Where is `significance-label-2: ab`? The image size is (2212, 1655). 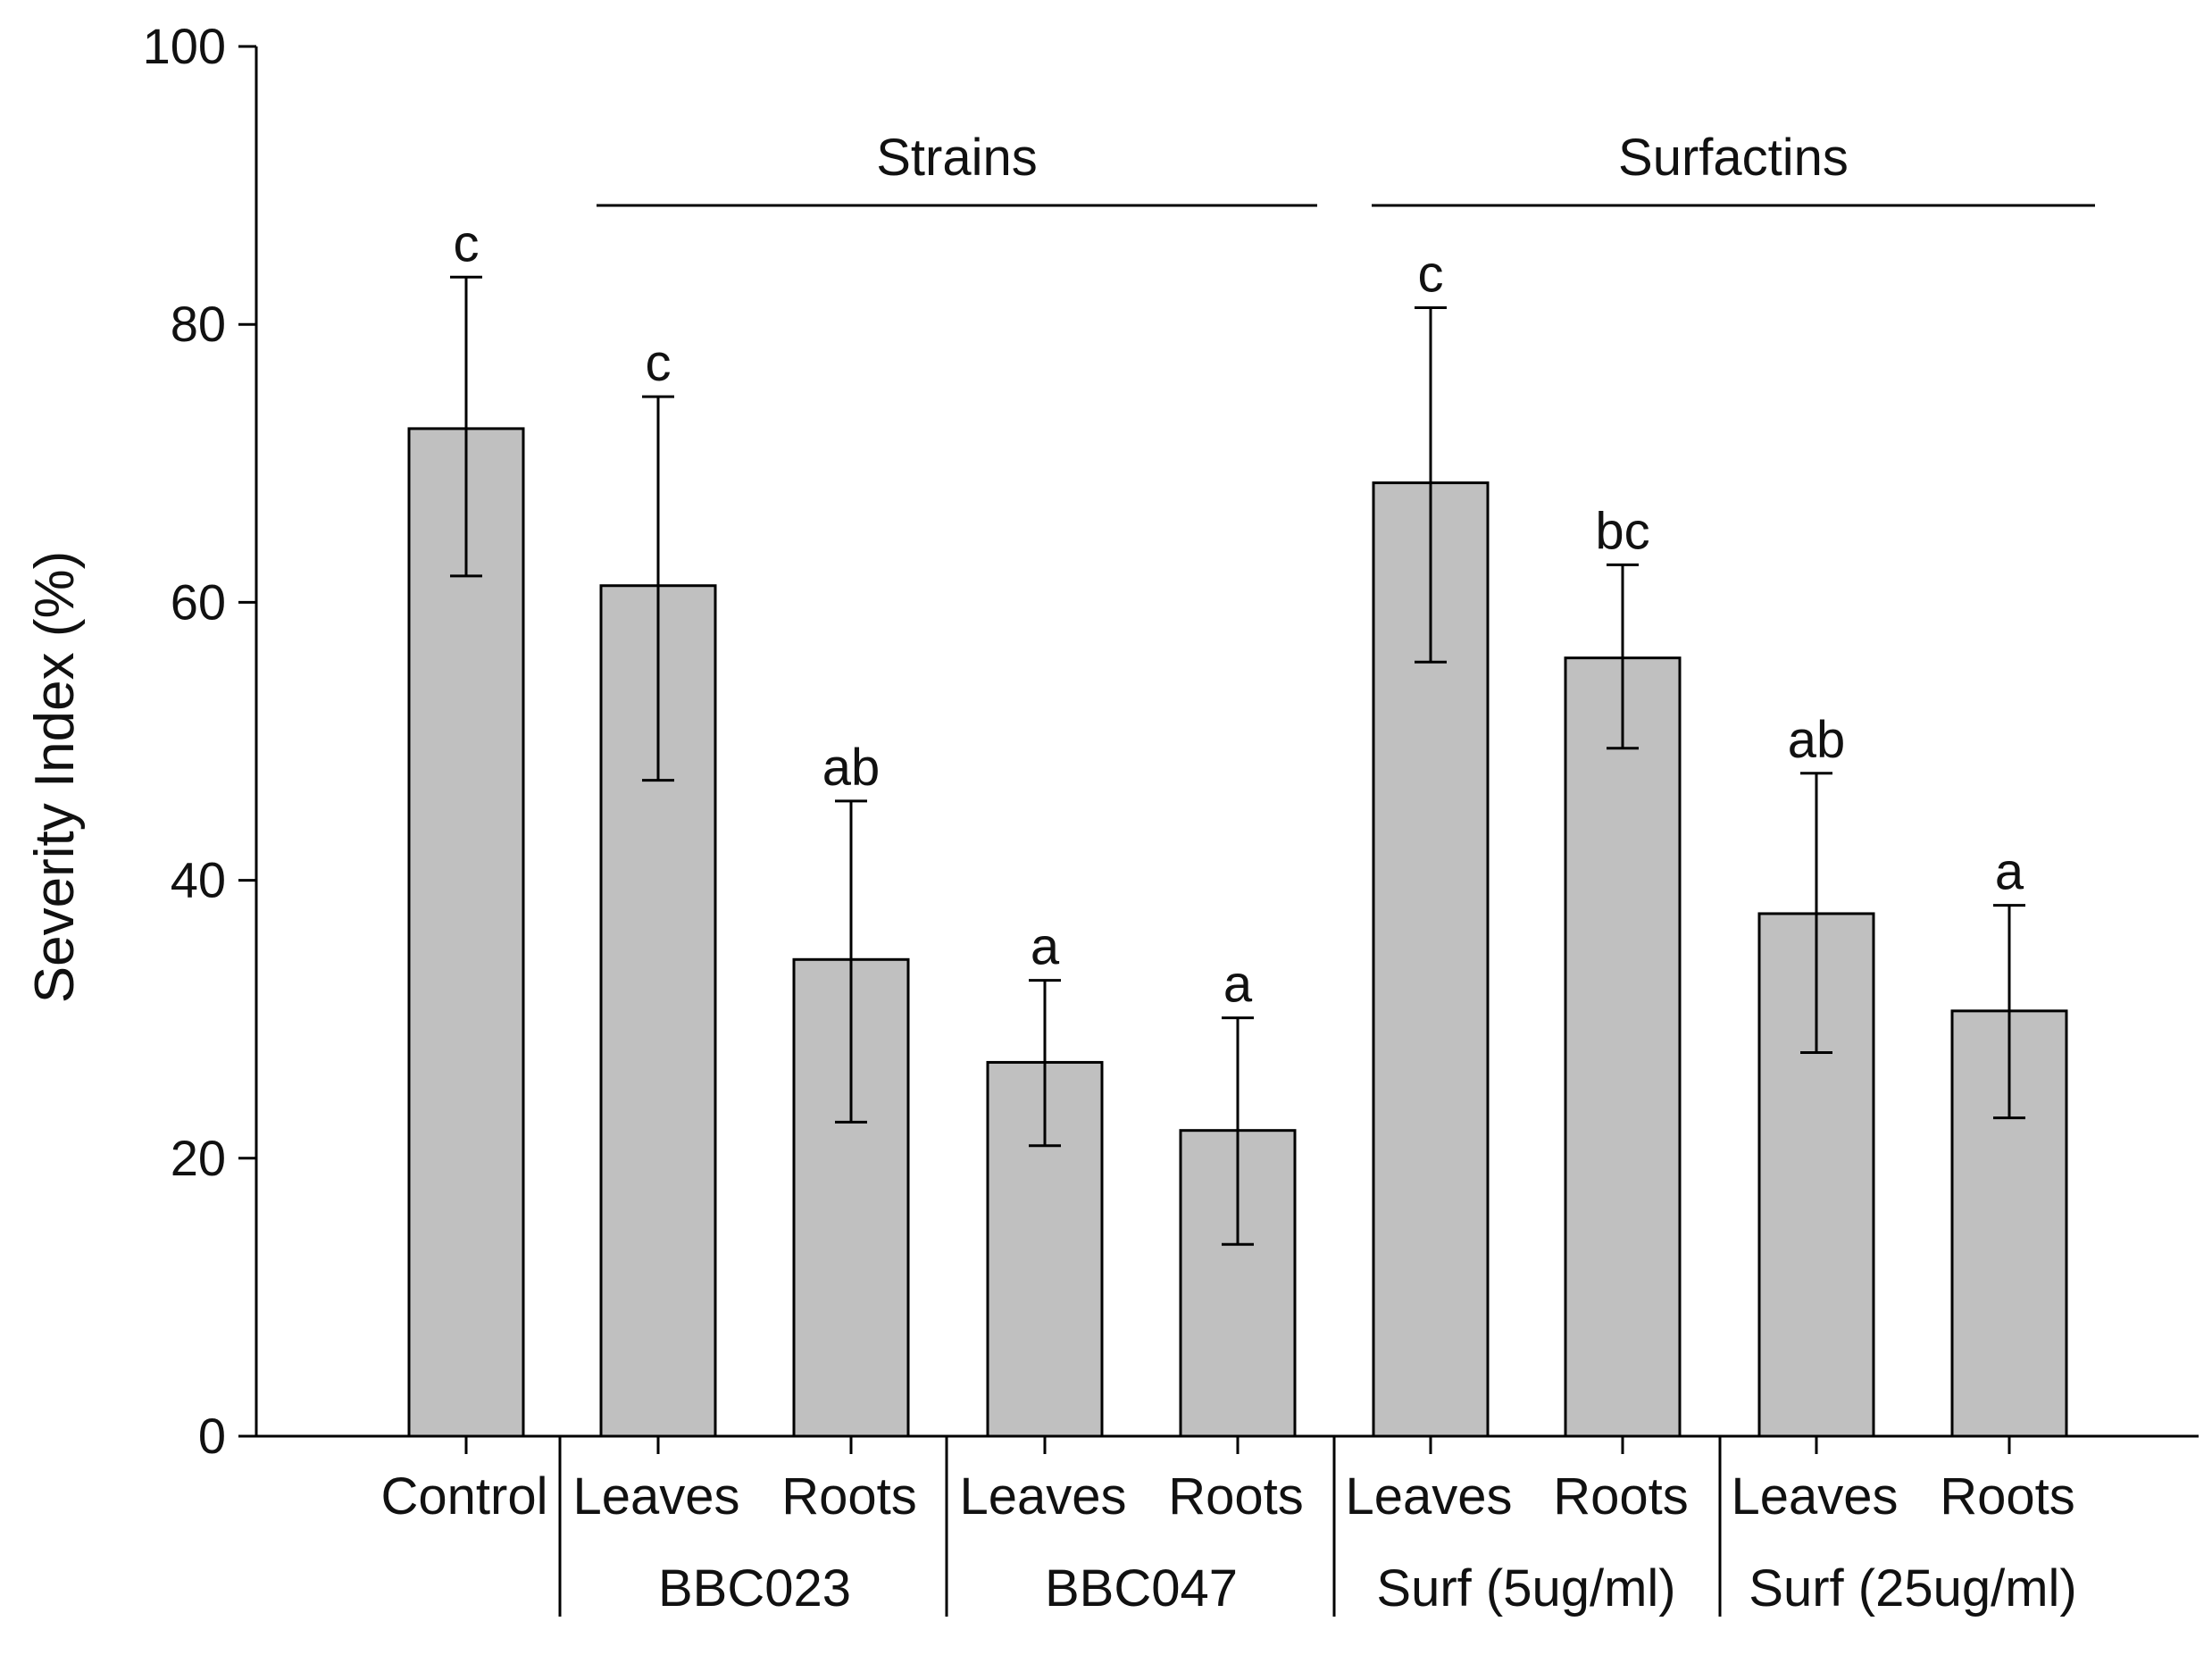 significance-label-2: ab is located at coordinates (851, 768).